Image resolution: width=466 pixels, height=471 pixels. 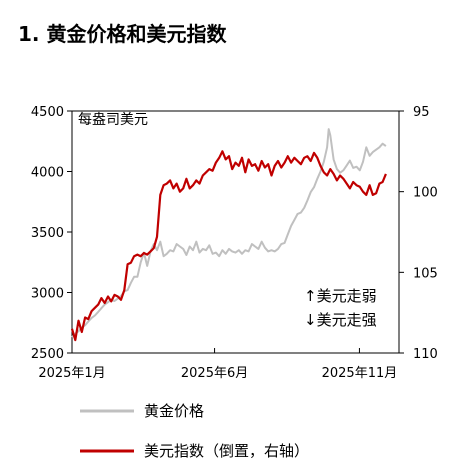 I want to click on x-tick-label: 2025年1月, so click(x=71, y=373).